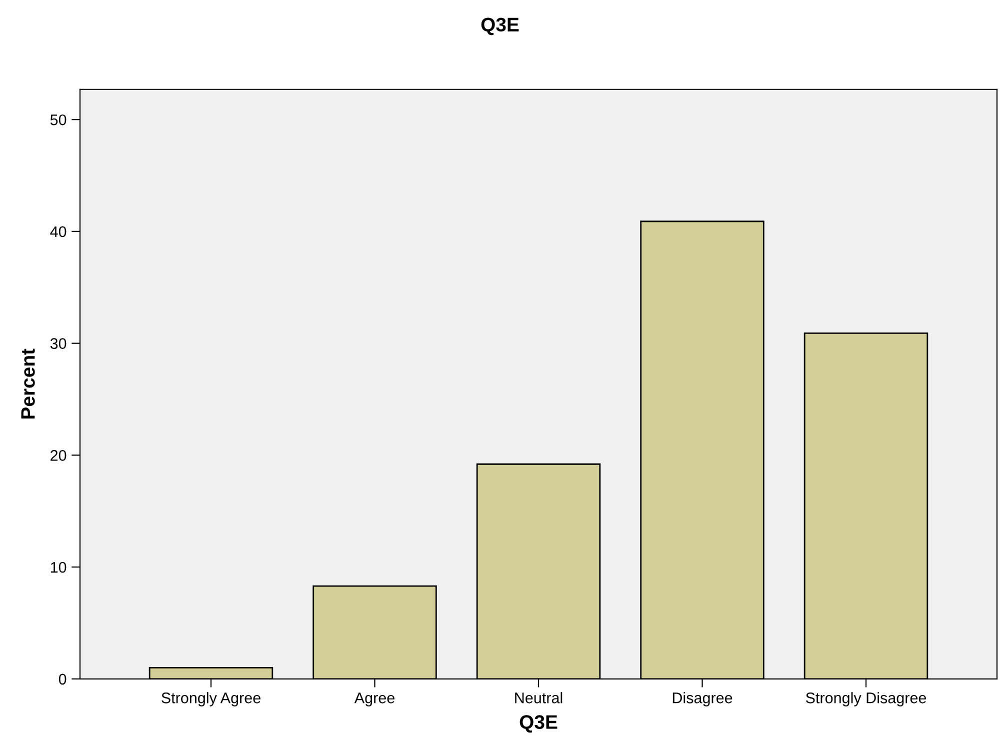 The image size is (1000, 751). I want to click on x-tick-label: Strongly Agree, so click(211, 699).